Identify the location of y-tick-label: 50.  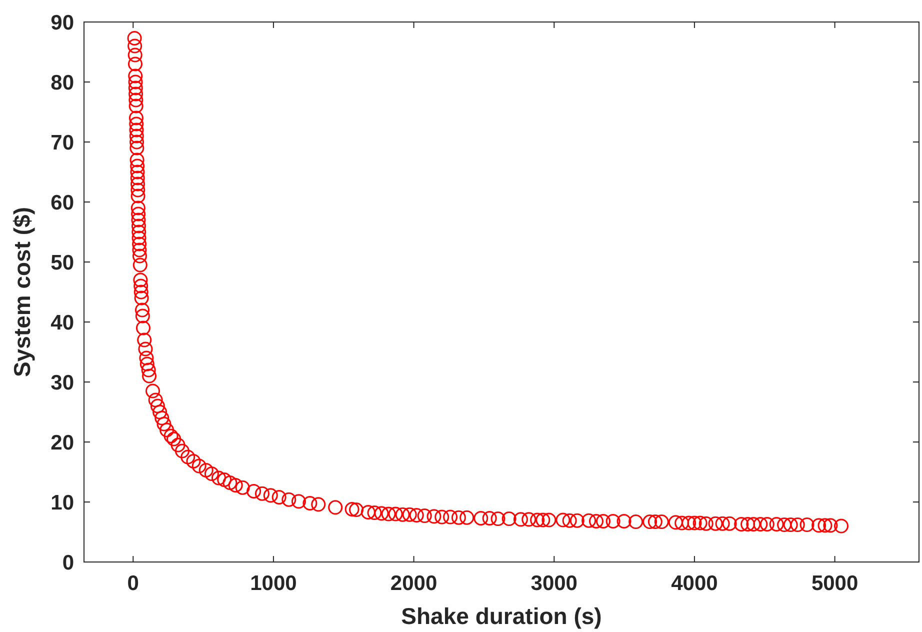
(62, 262).